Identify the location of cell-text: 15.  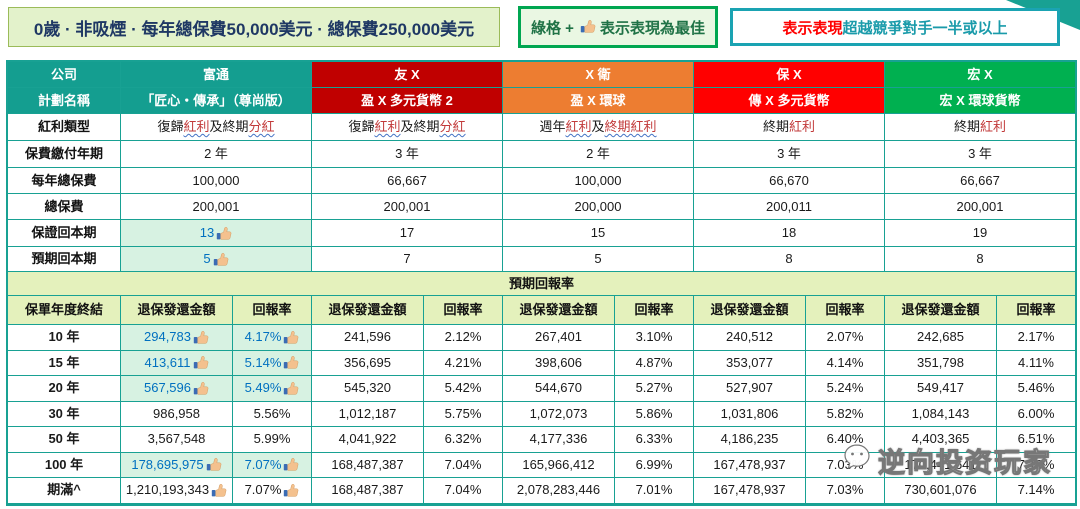
(598, 233).